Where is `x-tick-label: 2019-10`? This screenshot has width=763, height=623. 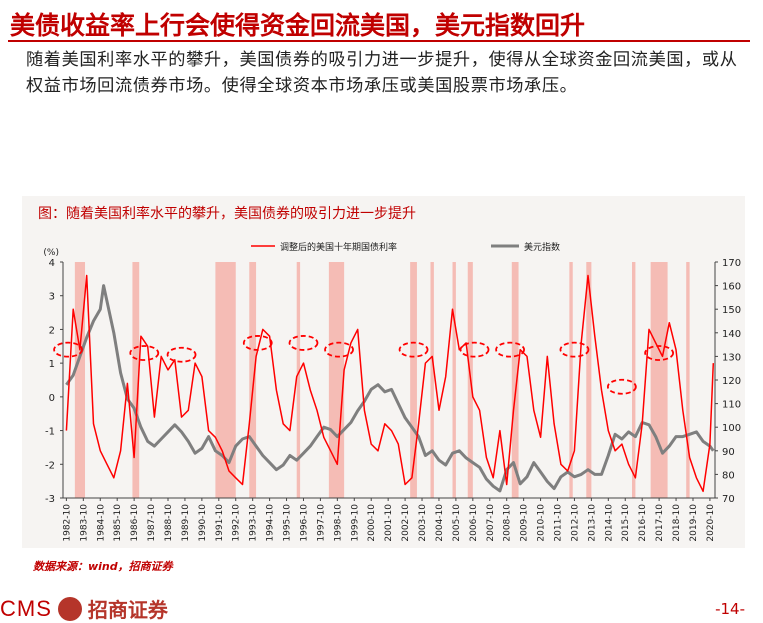 x-tick-label: 2019-10 is located at coordinates (694, 523).